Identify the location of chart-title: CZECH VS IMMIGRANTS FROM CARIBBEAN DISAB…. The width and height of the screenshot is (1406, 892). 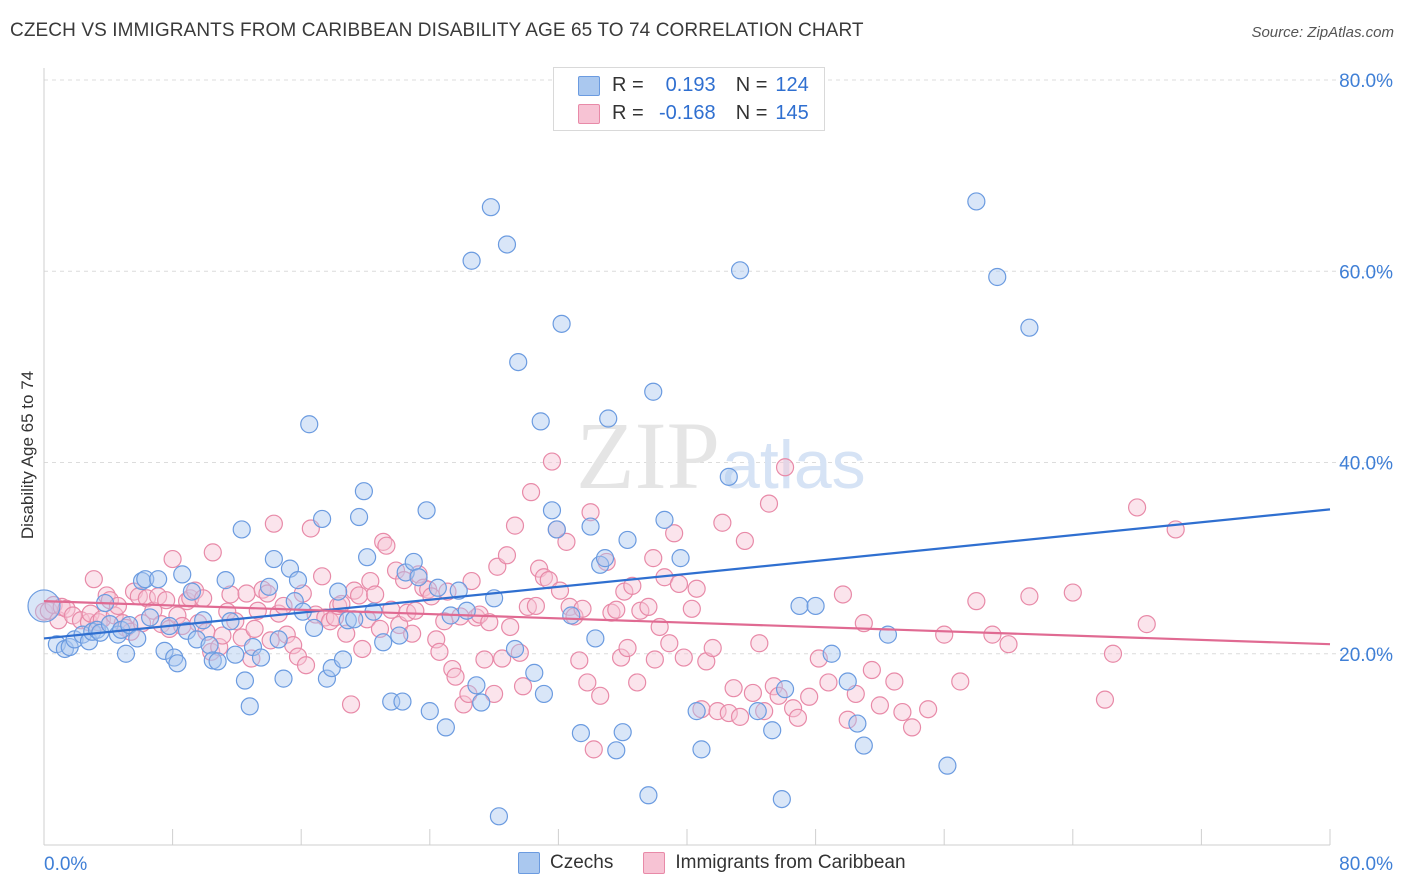
(437, 30).